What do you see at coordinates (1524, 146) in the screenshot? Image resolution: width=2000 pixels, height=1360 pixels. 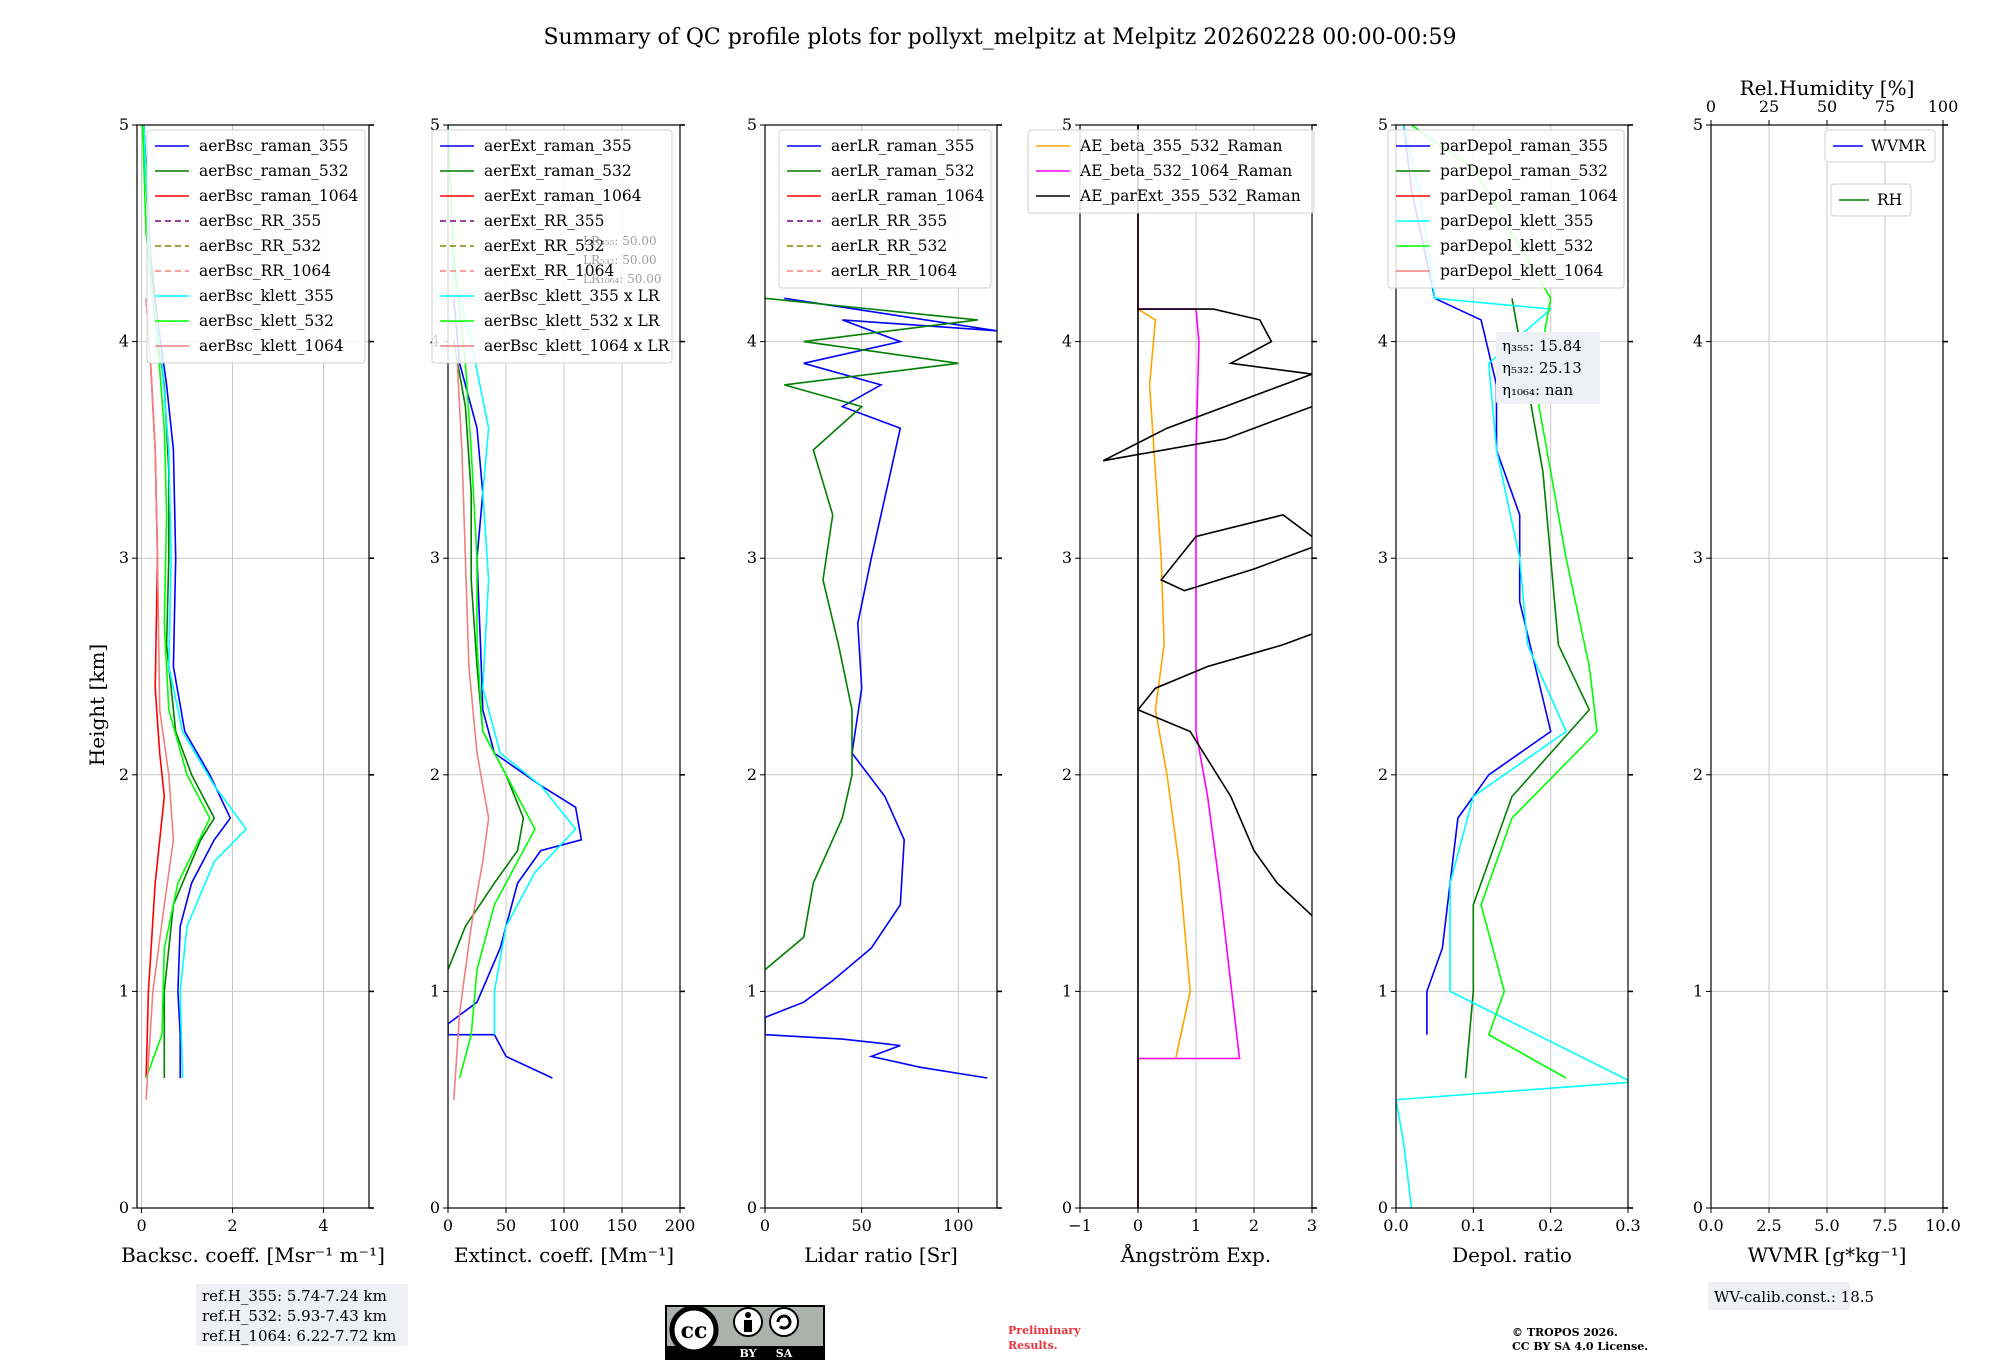 I see `legend-entry: parDepol_raman_355` at bounding box center [1524, 146].